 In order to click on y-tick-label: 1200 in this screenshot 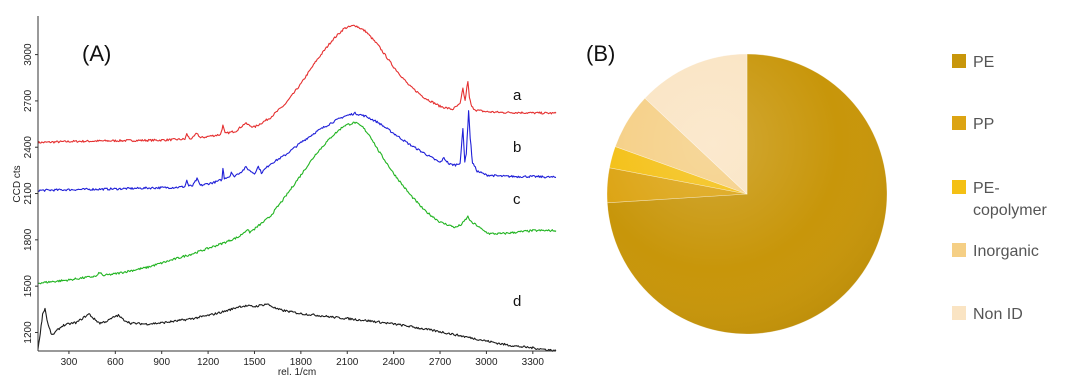, I will do `click(28, 332)`.